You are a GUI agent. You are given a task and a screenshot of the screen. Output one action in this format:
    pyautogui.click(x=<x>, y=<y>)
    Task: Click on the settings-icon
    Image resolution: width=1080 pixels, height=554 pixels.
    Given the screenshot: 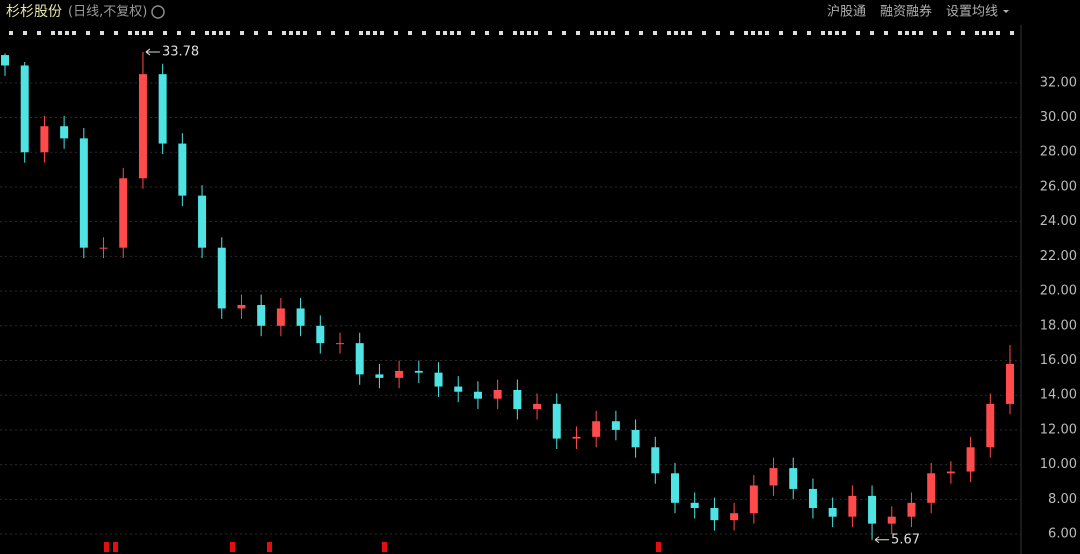 What is the action you would take?
    pyautogui.click(x=158, y=12)
    